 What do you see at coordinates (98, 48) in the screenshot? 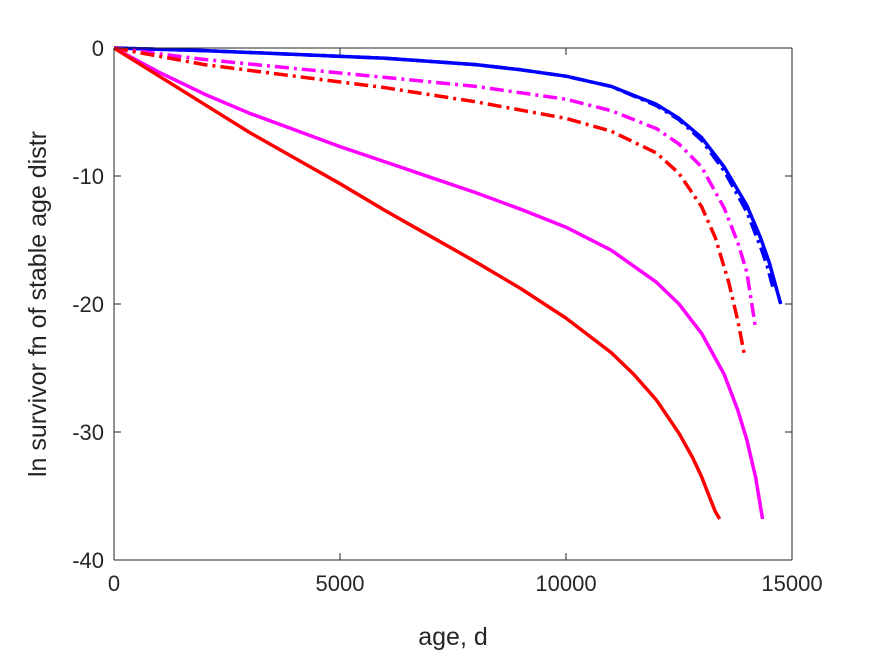
I see `y-tick-label: 0` at bounding box center [98, 48].